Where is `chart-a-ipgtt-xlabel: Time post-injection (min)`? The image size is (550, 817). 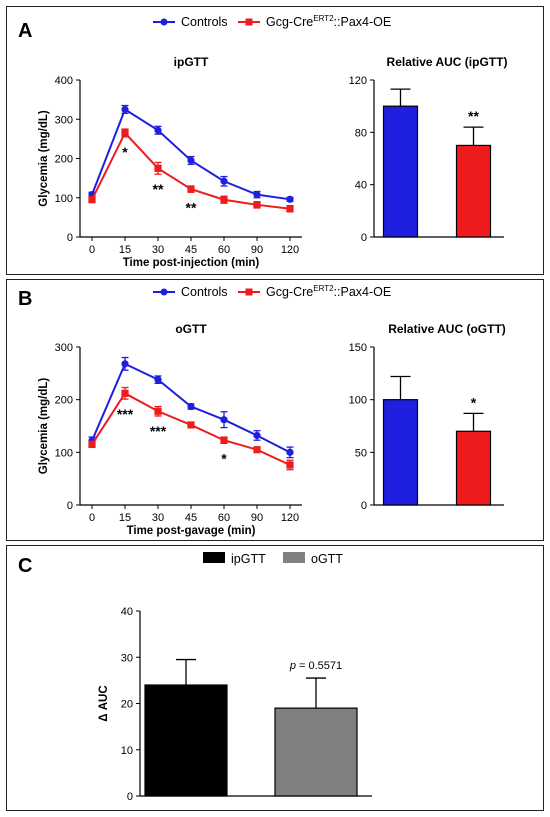 chart-a-ipgtt-xlabel: Time post-injection (min) is located at coordinates (191, 263).